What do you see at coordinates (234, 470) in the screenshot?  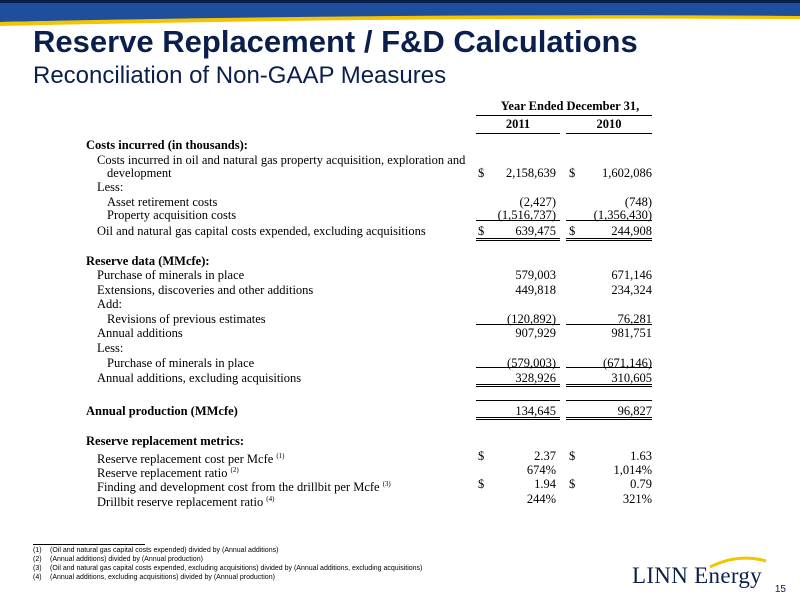 I see `footnote-ref: (2)` at bounding box center [234, 470].